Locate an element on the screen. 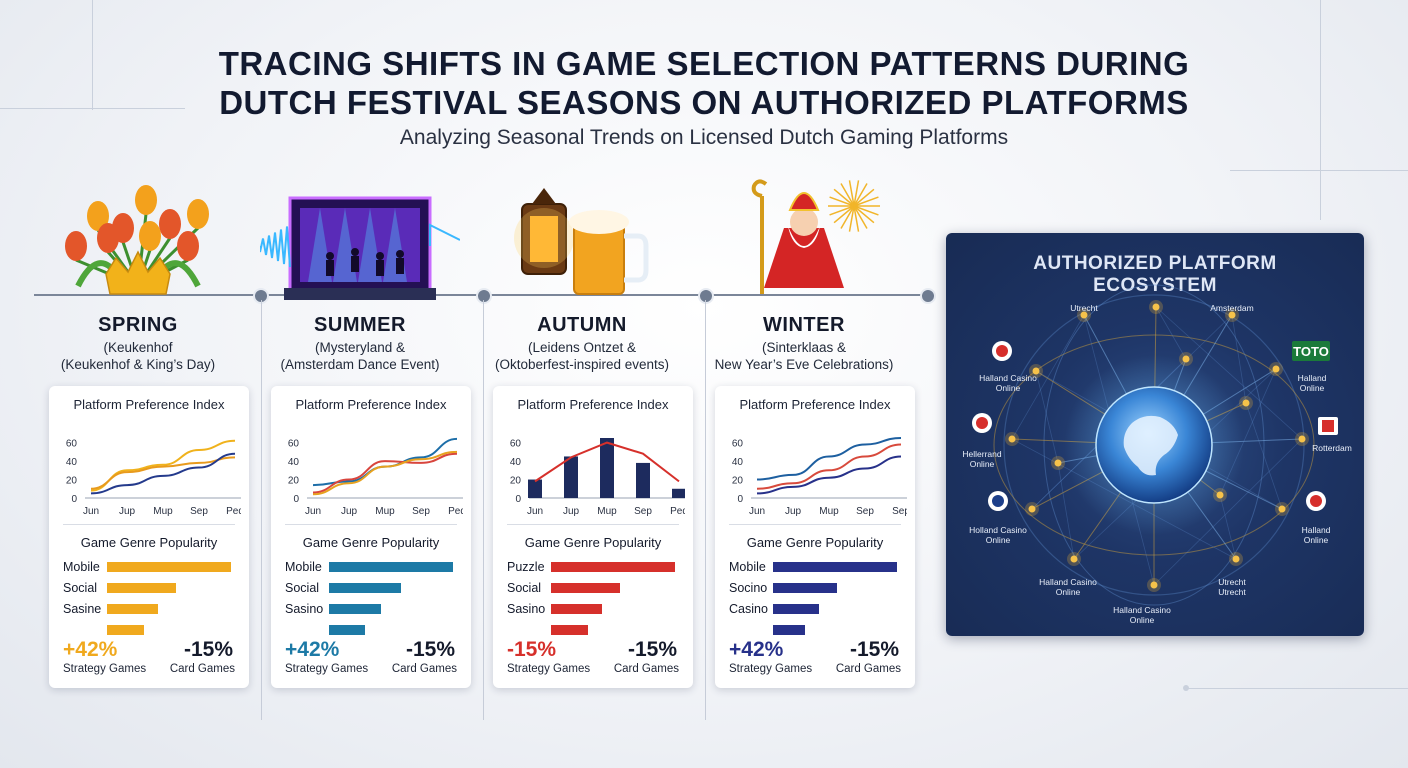  genre-label: Sasino is located at coordinates (304, 609).